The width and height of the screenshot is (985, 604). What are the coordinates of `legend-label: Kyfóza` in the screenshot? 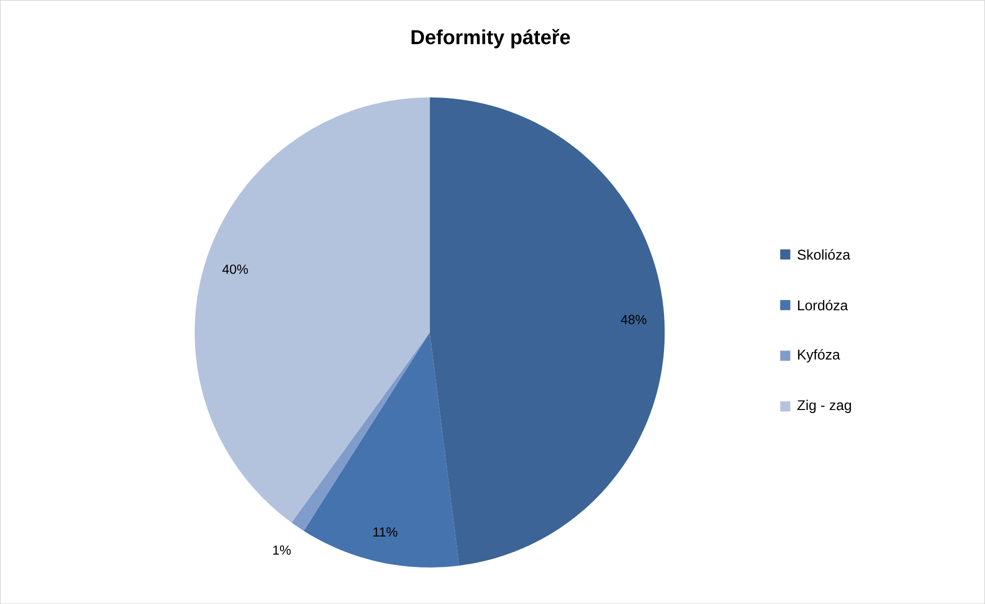 It's located at (819, 355).